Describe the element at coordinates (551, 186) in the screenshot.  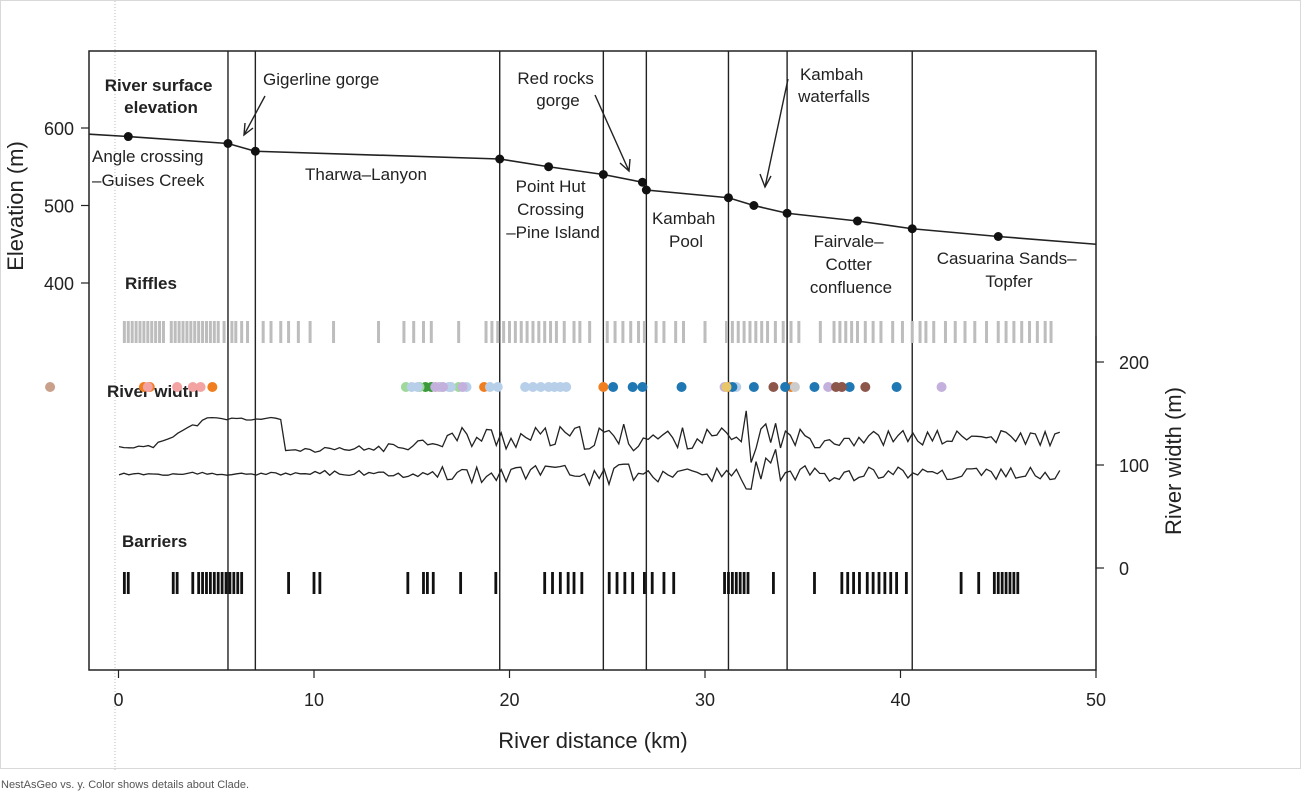
I see `point-hut-line1: Point Hut` at that location.